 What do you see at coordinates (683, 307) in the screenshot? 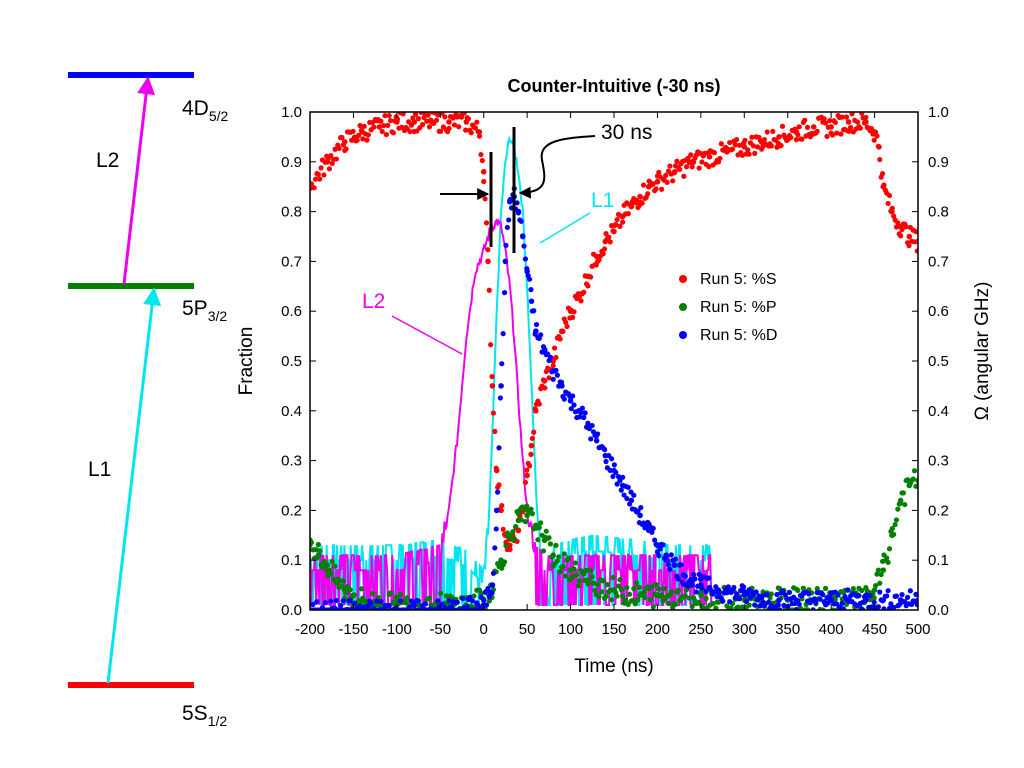
I see `legend-marker` at bounding box center [683, 307].